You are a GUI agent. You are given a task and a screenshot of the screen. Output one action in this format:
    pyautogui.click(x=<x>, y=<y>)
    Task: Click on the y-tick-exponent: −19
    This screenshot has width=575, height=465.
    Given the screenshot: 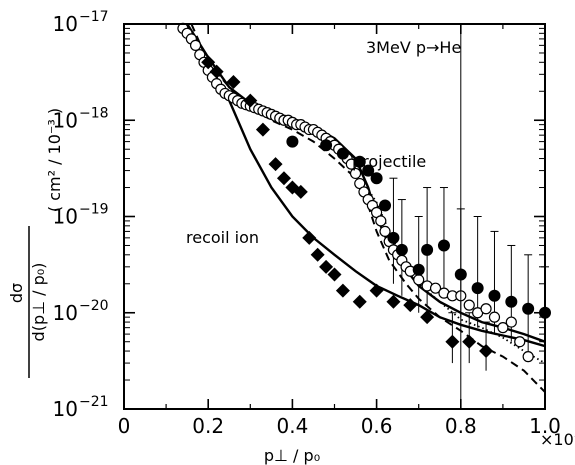 What is the action you would take?
    pyautogui.click(x=94, y=210)
    